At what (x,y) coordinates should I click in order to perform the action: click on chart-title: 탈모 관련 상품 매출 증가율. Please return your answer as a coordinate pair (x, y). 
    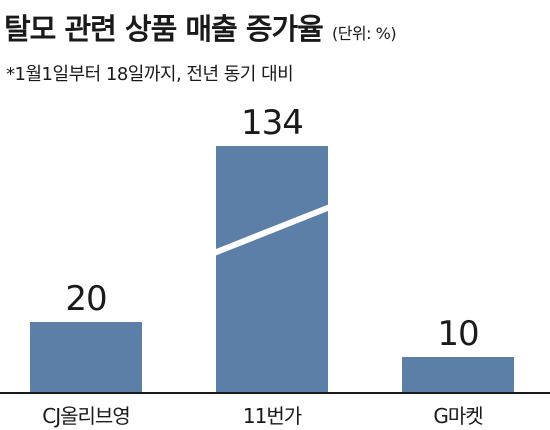
    Looking at the image, I should click on (164, 29).